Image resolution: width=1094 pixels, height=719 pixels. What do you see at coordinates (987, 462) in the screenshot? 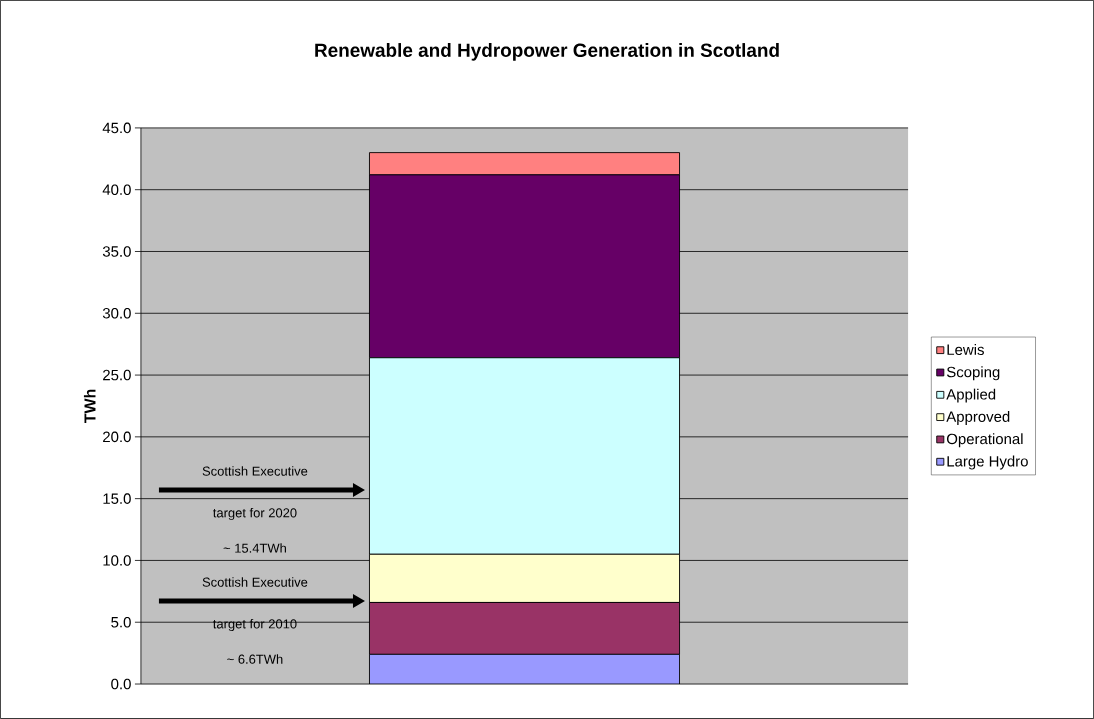
I see `legend-label: Large Hydro` at bounding box center [987, 462].